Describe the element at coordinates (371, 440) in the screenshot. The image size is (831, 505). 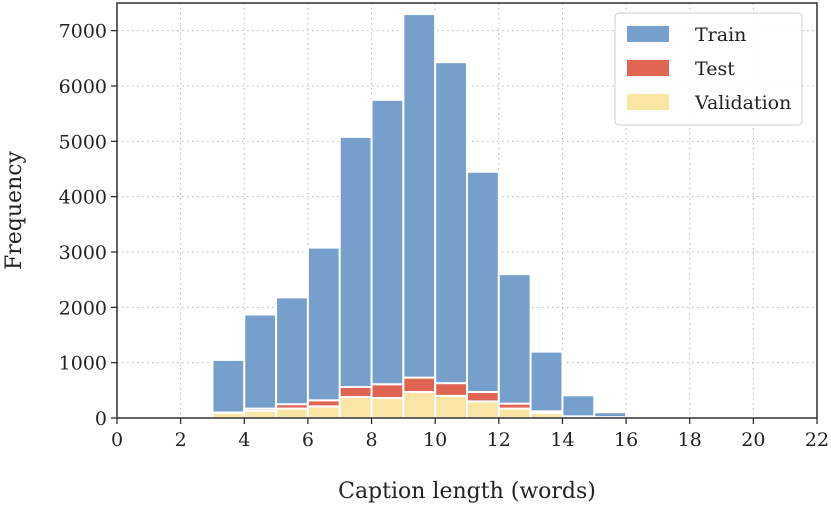
I see `x-tick-label: 8` at that location.